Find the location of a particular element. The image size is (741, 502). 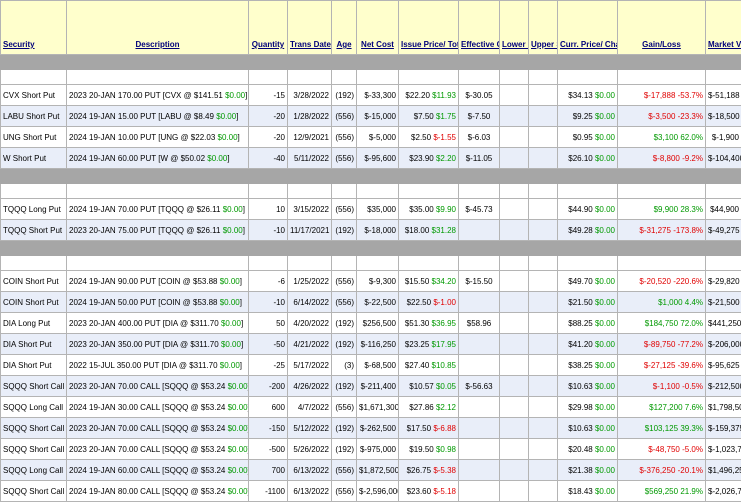

age-cell: (192) is located at coordinates (344, 323).